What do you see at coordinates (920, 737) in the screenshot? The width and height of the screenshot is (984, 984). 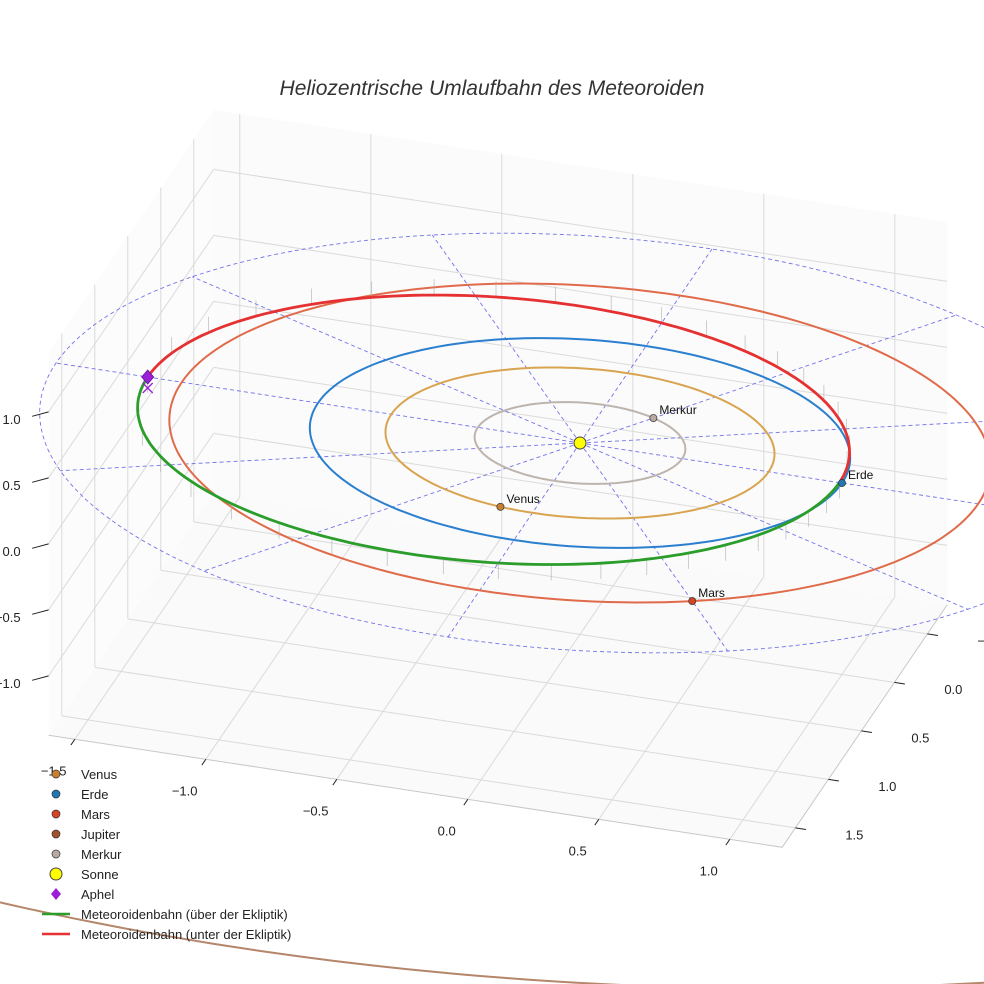 I see `y-tick-label: 0.5` at bounding box center [920, 737].